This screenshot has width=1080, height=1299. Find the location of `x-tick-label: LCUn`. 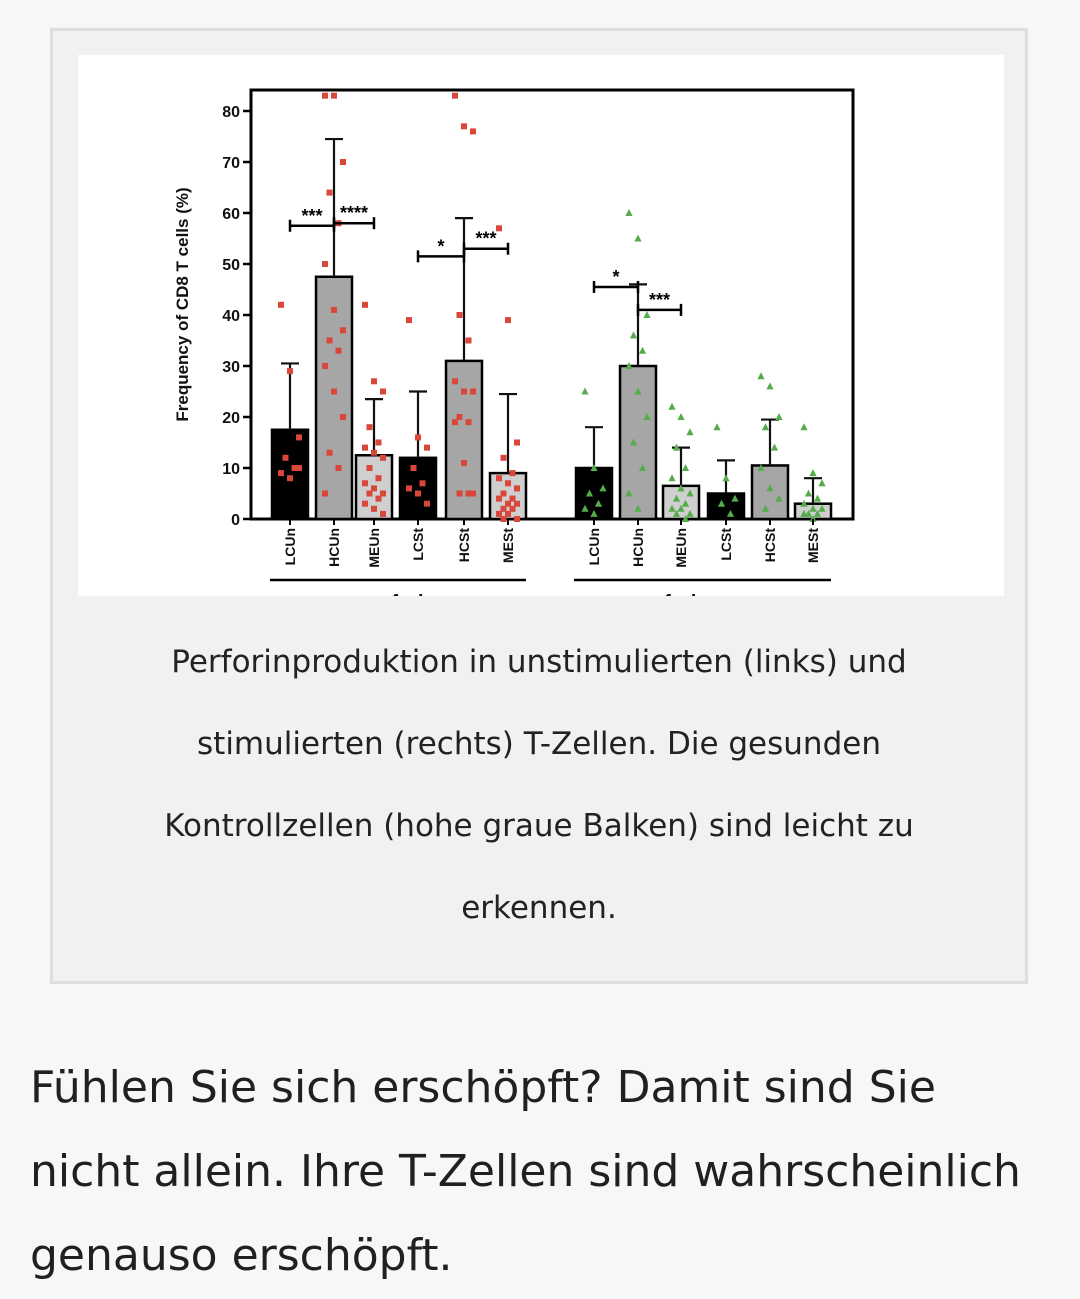

x-tick-label: LCUn is located at coordinates (290, 546).